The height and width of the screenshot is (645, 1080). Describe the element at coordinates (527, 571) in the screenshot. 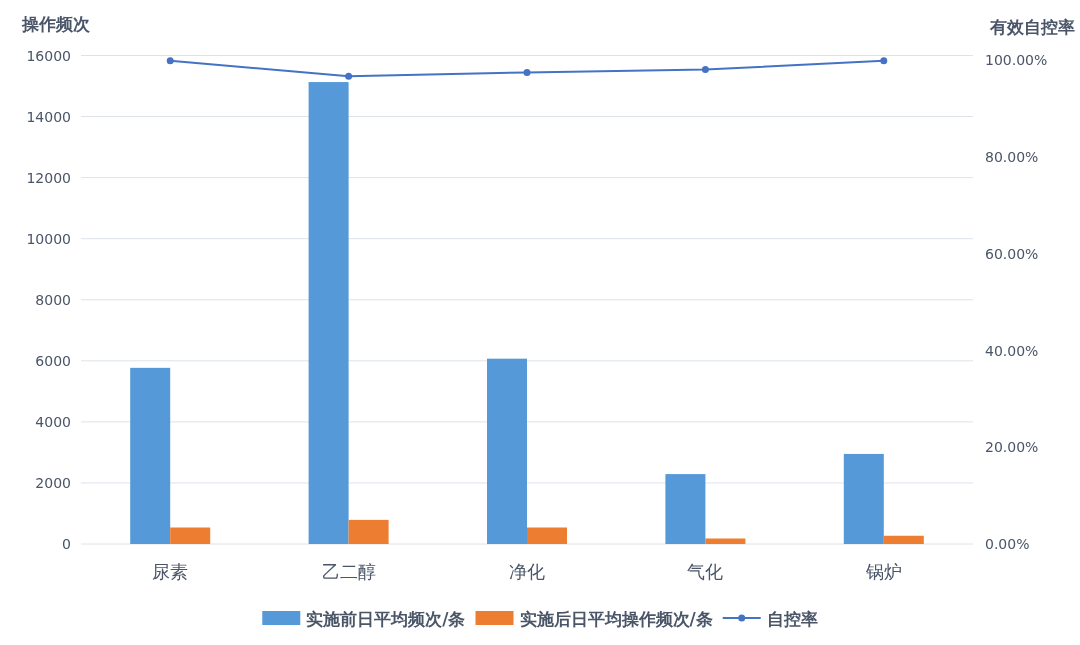

I see `x-tick-label: 净化` at that location.